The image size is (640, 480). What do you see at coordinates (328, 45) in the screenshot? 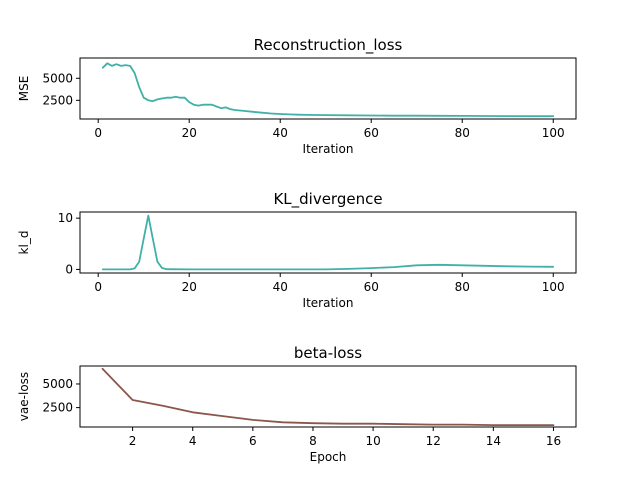
I see `chart-title: Reconstruction_loss` at bounding box center [328, 45].